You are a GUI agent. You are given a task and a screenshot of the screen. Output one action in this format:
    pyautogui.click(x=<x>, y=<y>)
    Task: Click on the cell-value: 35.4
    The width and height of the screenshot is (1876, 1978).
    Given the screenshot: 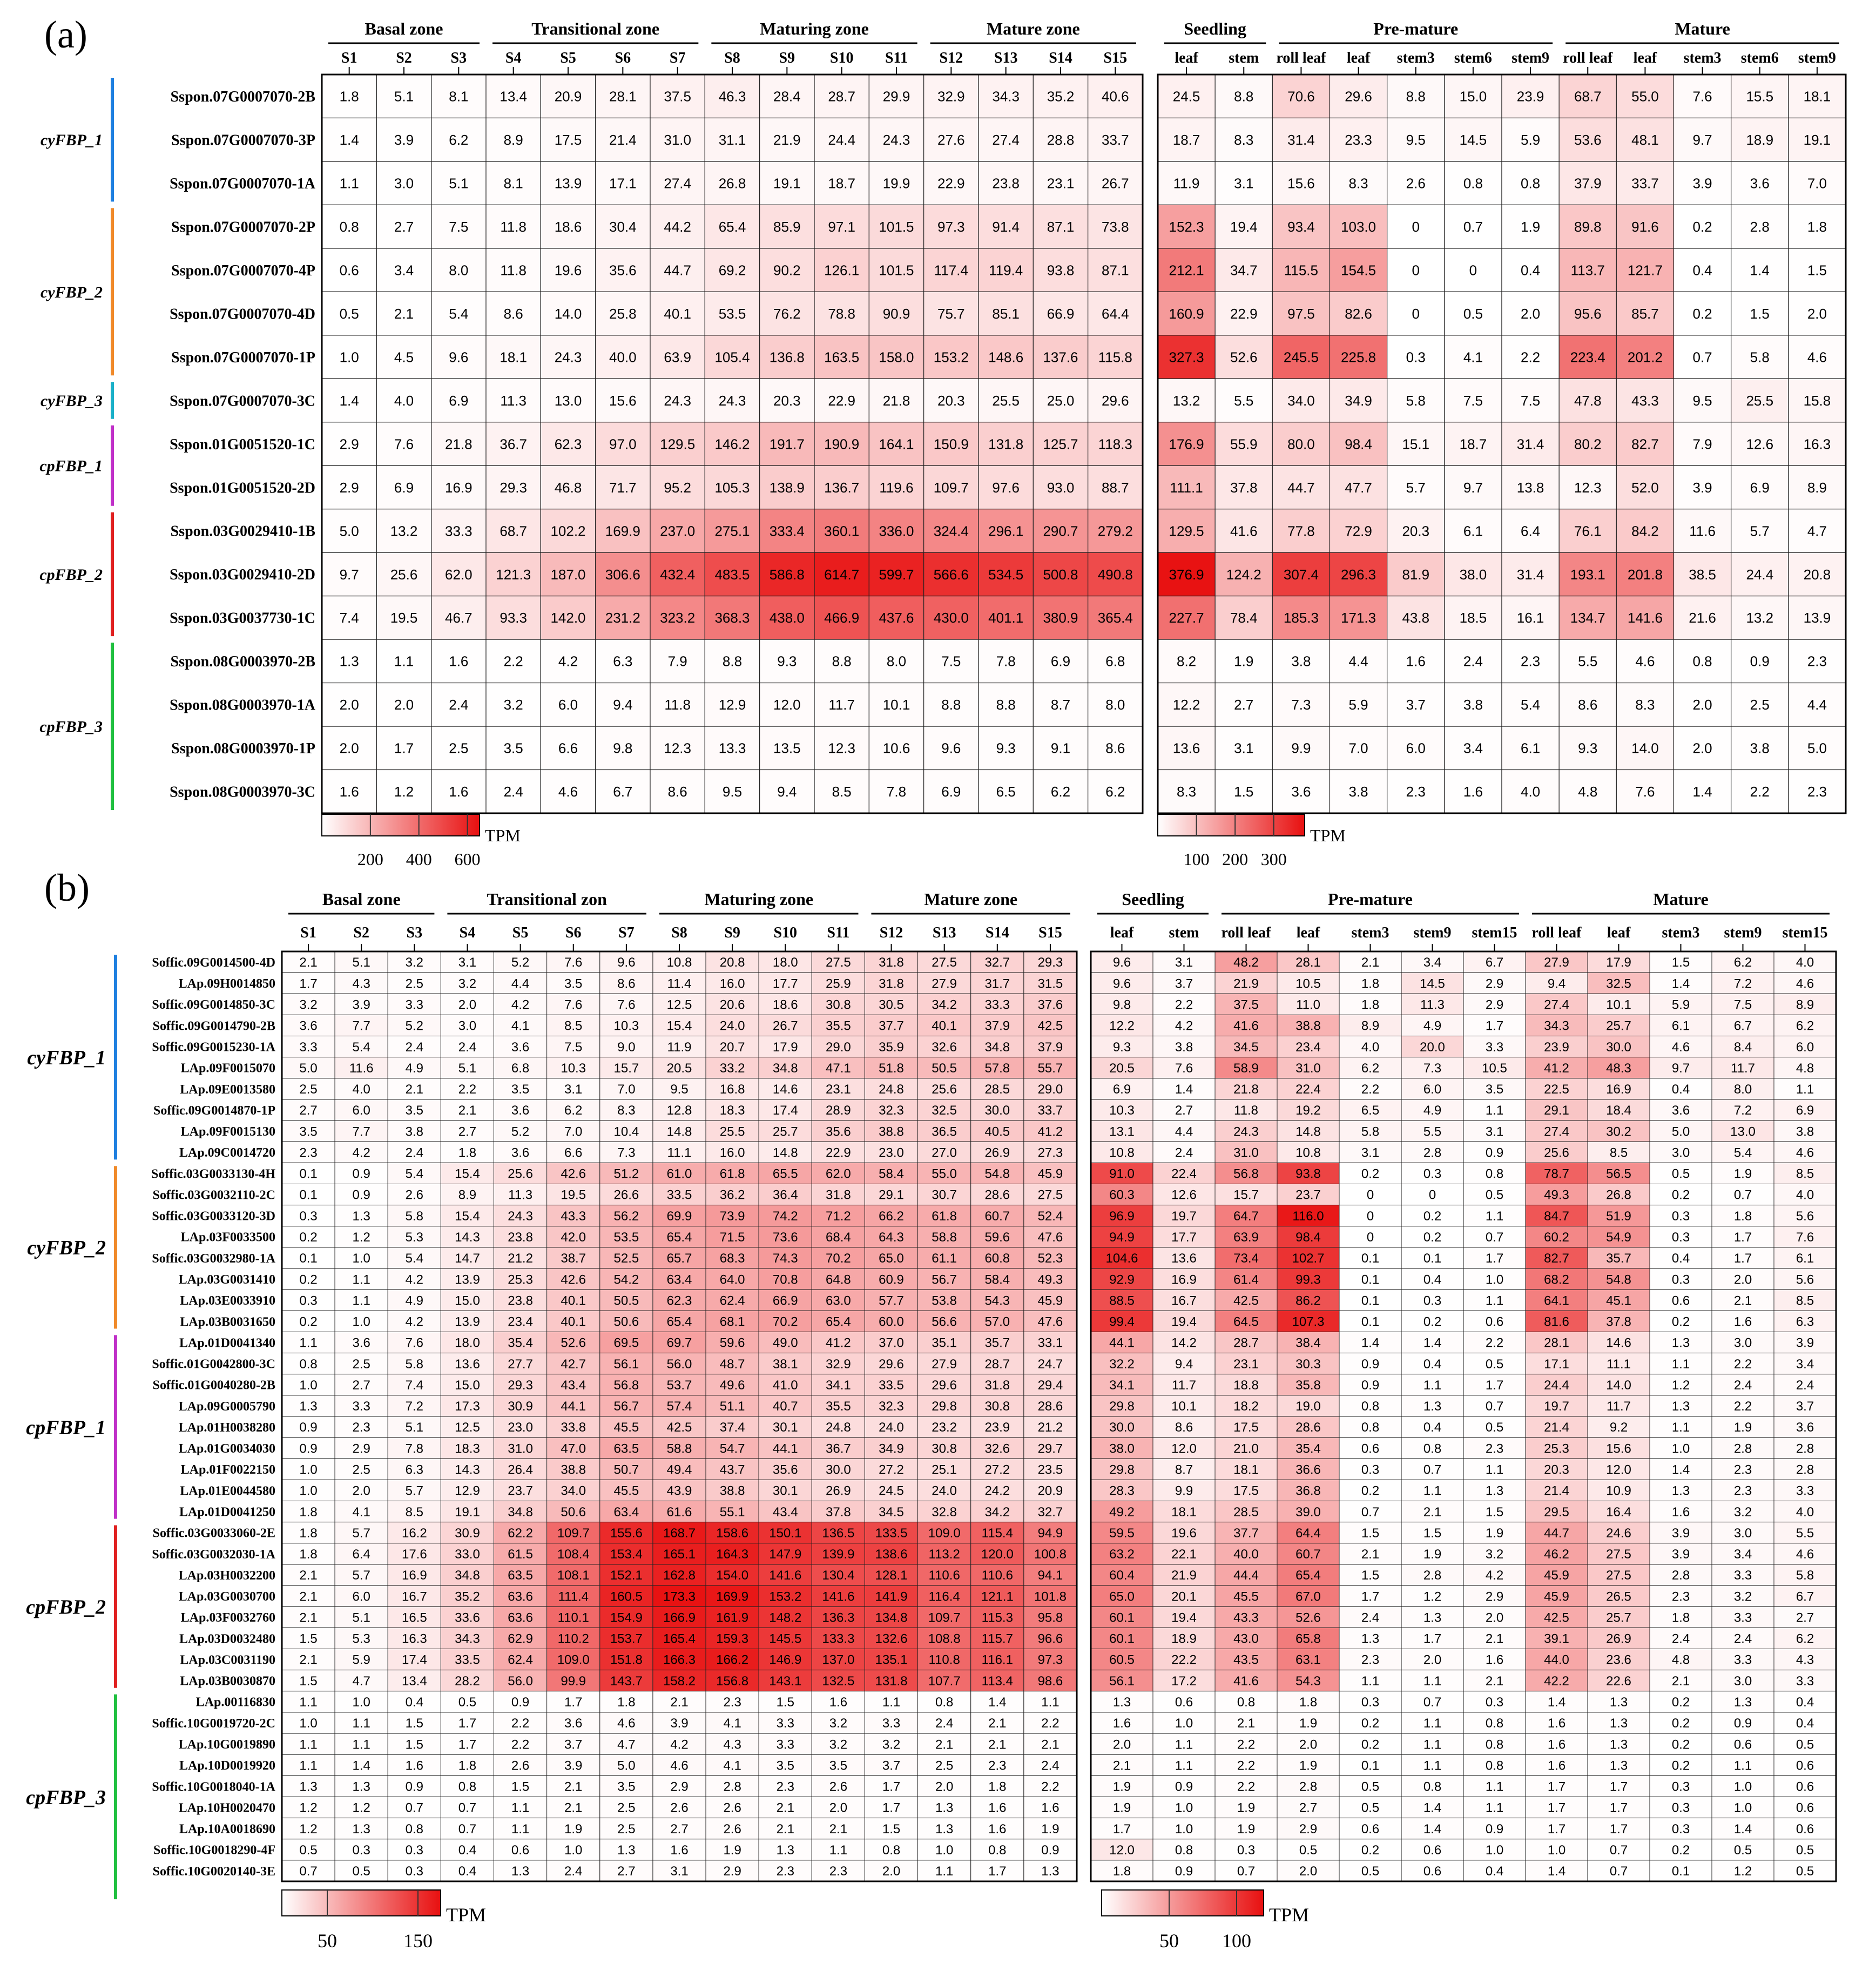 What is the action you would take?
    pyautogui.click(x=1308, y=1448)
    